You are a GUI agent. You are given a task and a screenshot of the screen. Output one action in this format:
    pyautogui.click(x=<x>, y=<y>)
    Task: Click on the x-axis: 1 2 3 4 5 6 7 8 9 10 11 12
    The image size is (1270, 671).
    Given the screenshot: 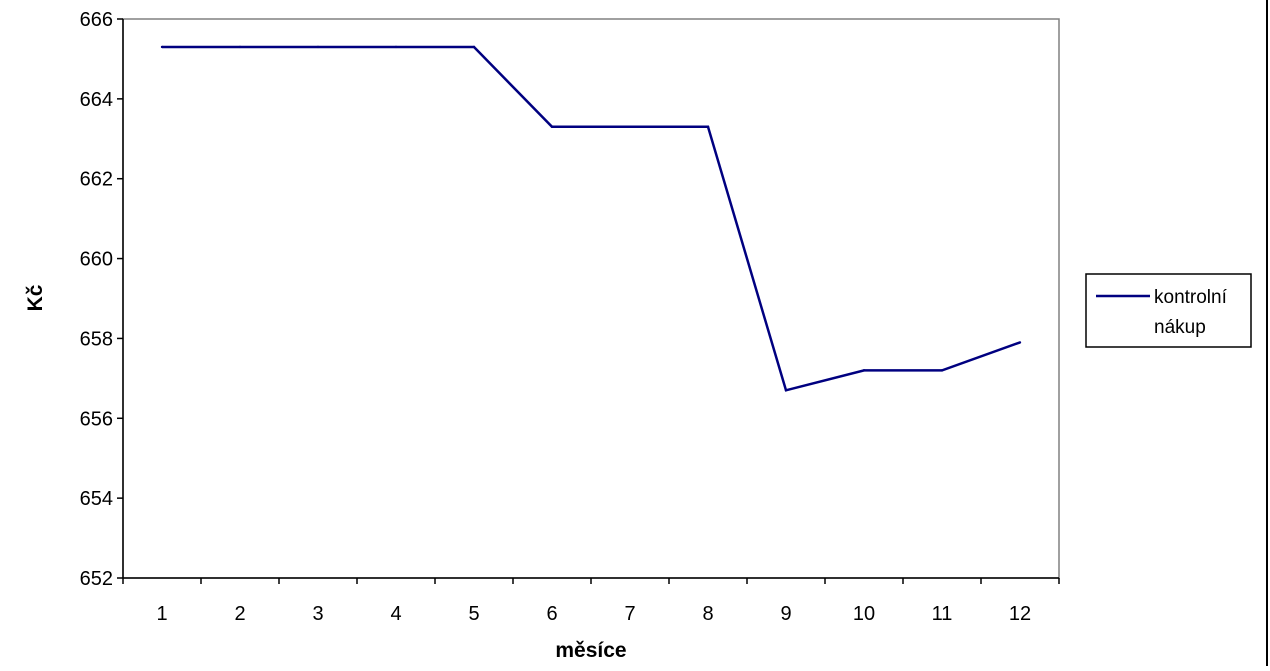 What is the action you would take?
    pyautogui.click(x=591, y=601)
    